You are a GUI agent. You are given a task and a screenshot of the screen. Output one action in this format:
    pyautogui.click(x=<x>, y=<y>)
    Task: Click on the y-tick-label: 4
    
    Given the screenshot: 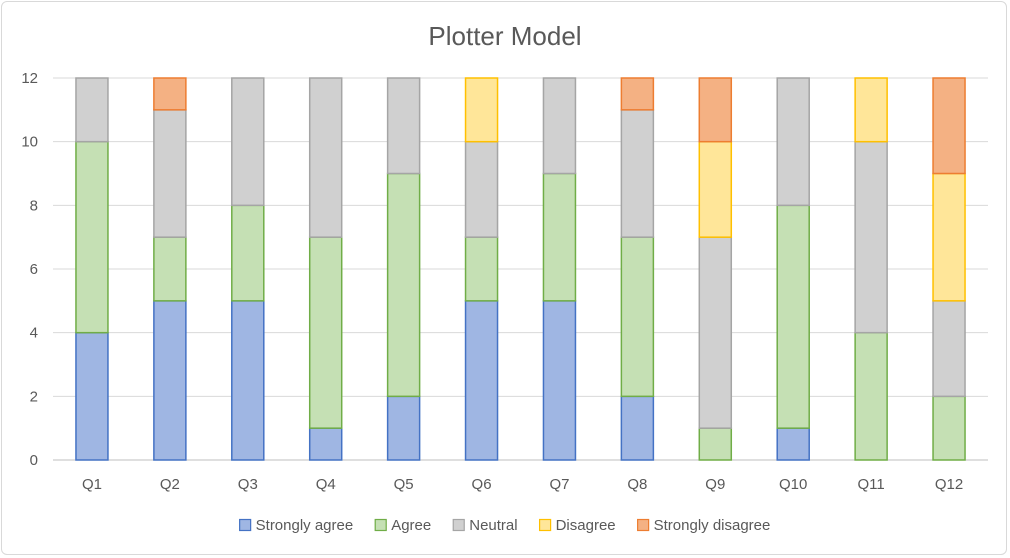 What is the action you would take?
    pyautogui.click(x=34, y=333)
    